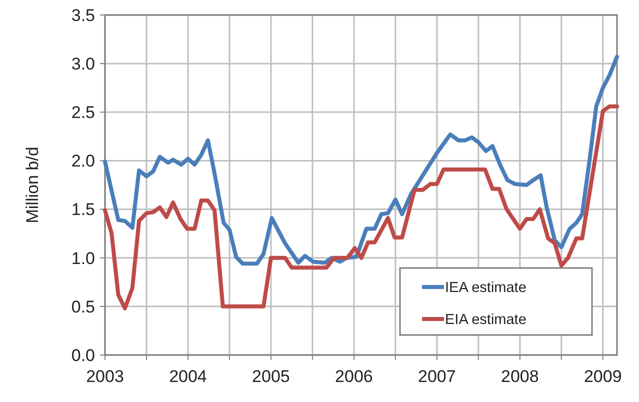 This screenshot has height=402, width=639. I want to click on y-tick-label: 2.5, so click(83, 112).